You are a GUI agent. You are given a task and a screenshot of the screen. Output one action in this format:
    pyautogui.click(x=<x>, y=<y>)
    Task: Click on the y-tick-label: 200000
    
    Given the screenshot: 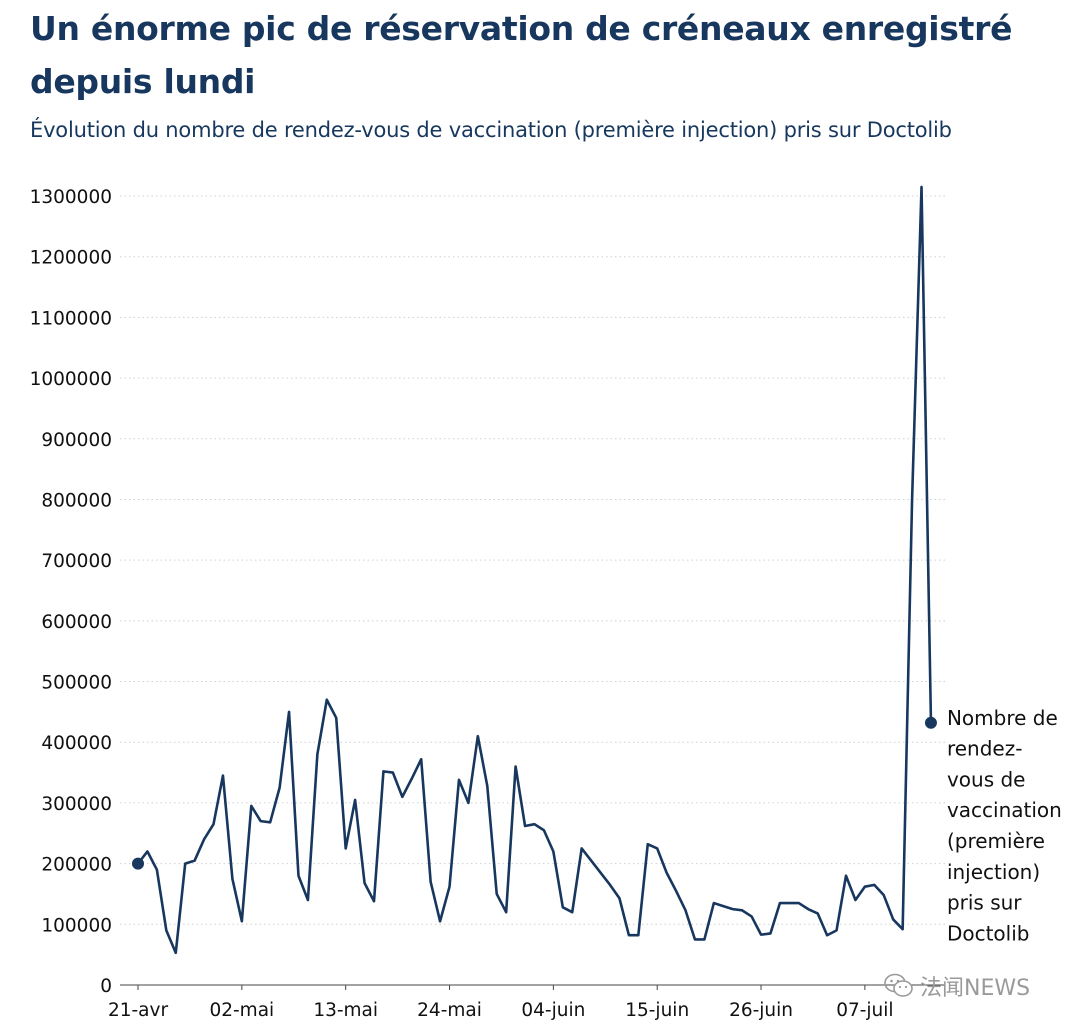 What is the action you would take?
    pyautogui.click(x=76, y=865)
    